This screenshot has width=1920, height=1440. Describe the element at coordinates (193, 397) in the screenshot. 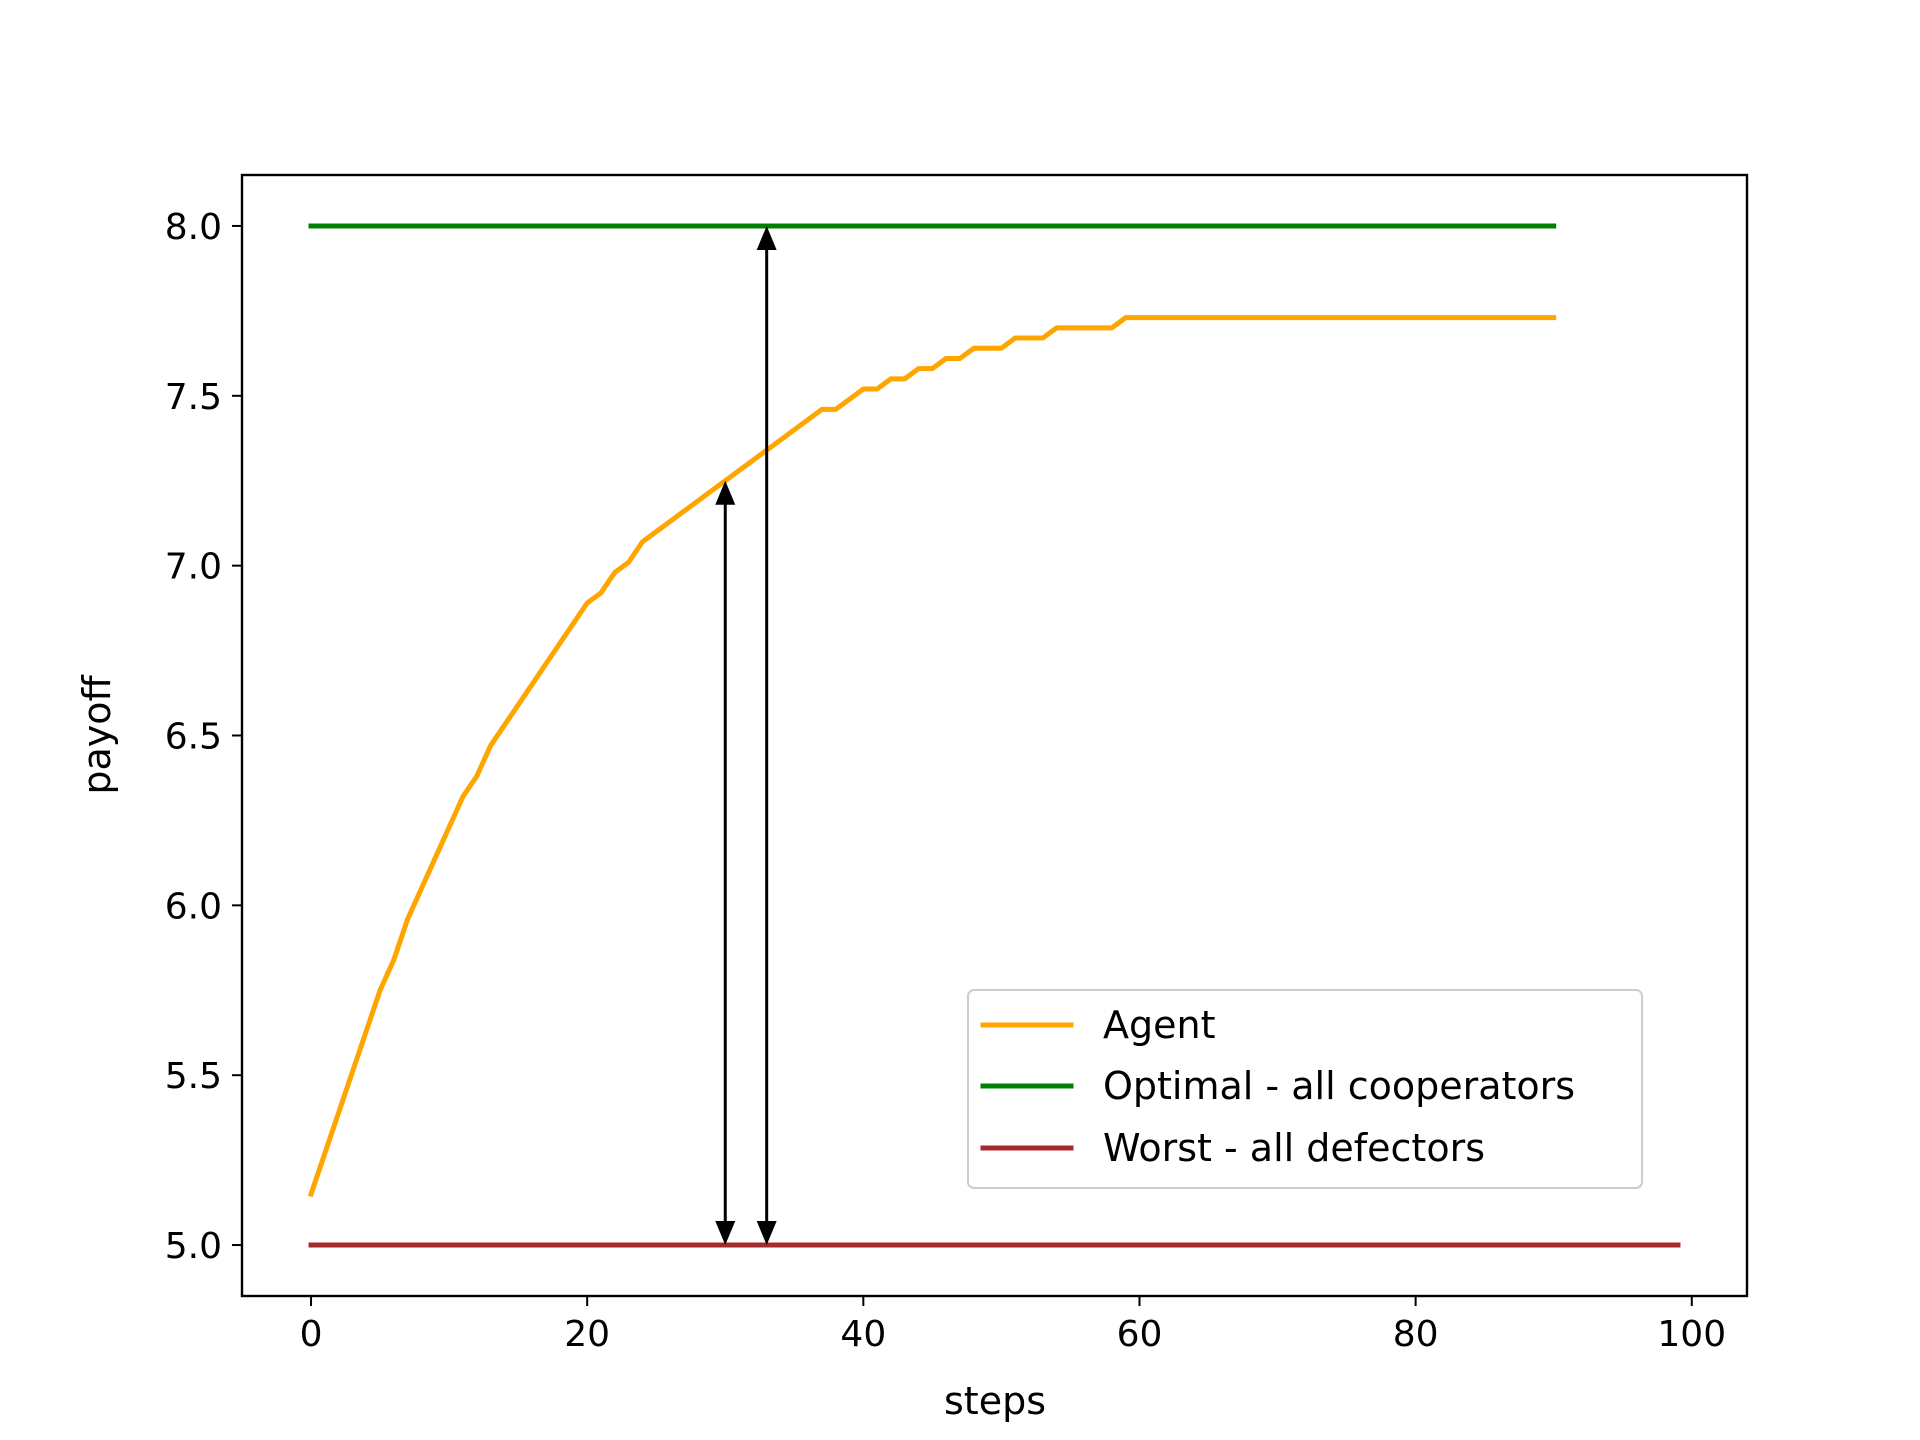

I see `y-tick-label: 7.5` at that location.